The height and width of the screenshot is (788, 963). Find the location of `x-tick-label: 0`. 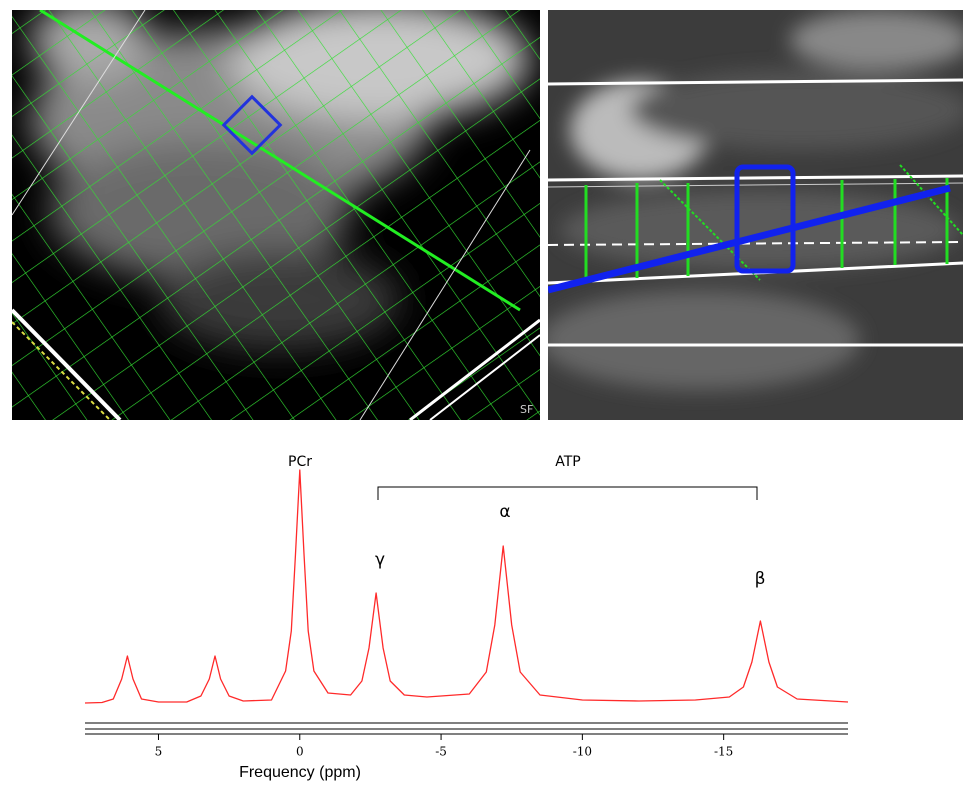

x-tick-label: 0 is located at coordinates (300, 752).